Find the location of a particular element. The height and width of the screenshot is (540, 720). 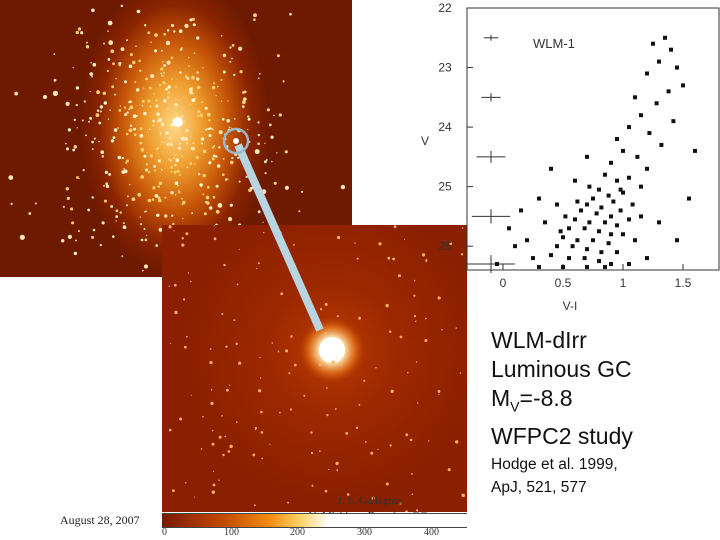

cmd-error-bars is located at coordinates (491, 153).